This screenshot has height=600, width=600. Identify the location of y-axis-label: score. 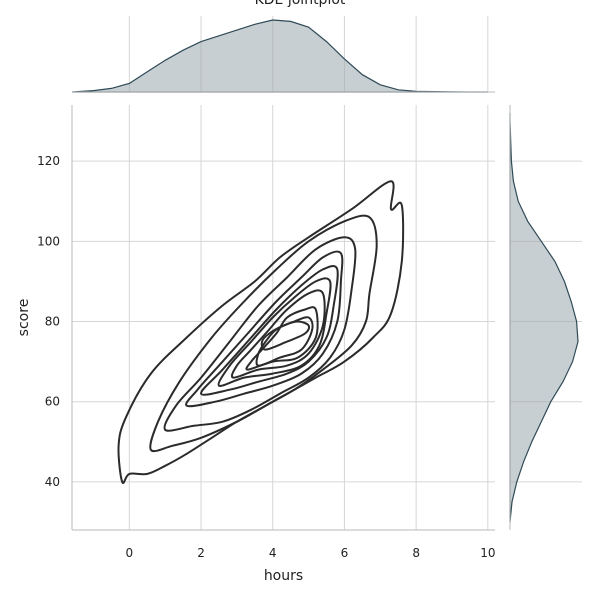
(24, 318).